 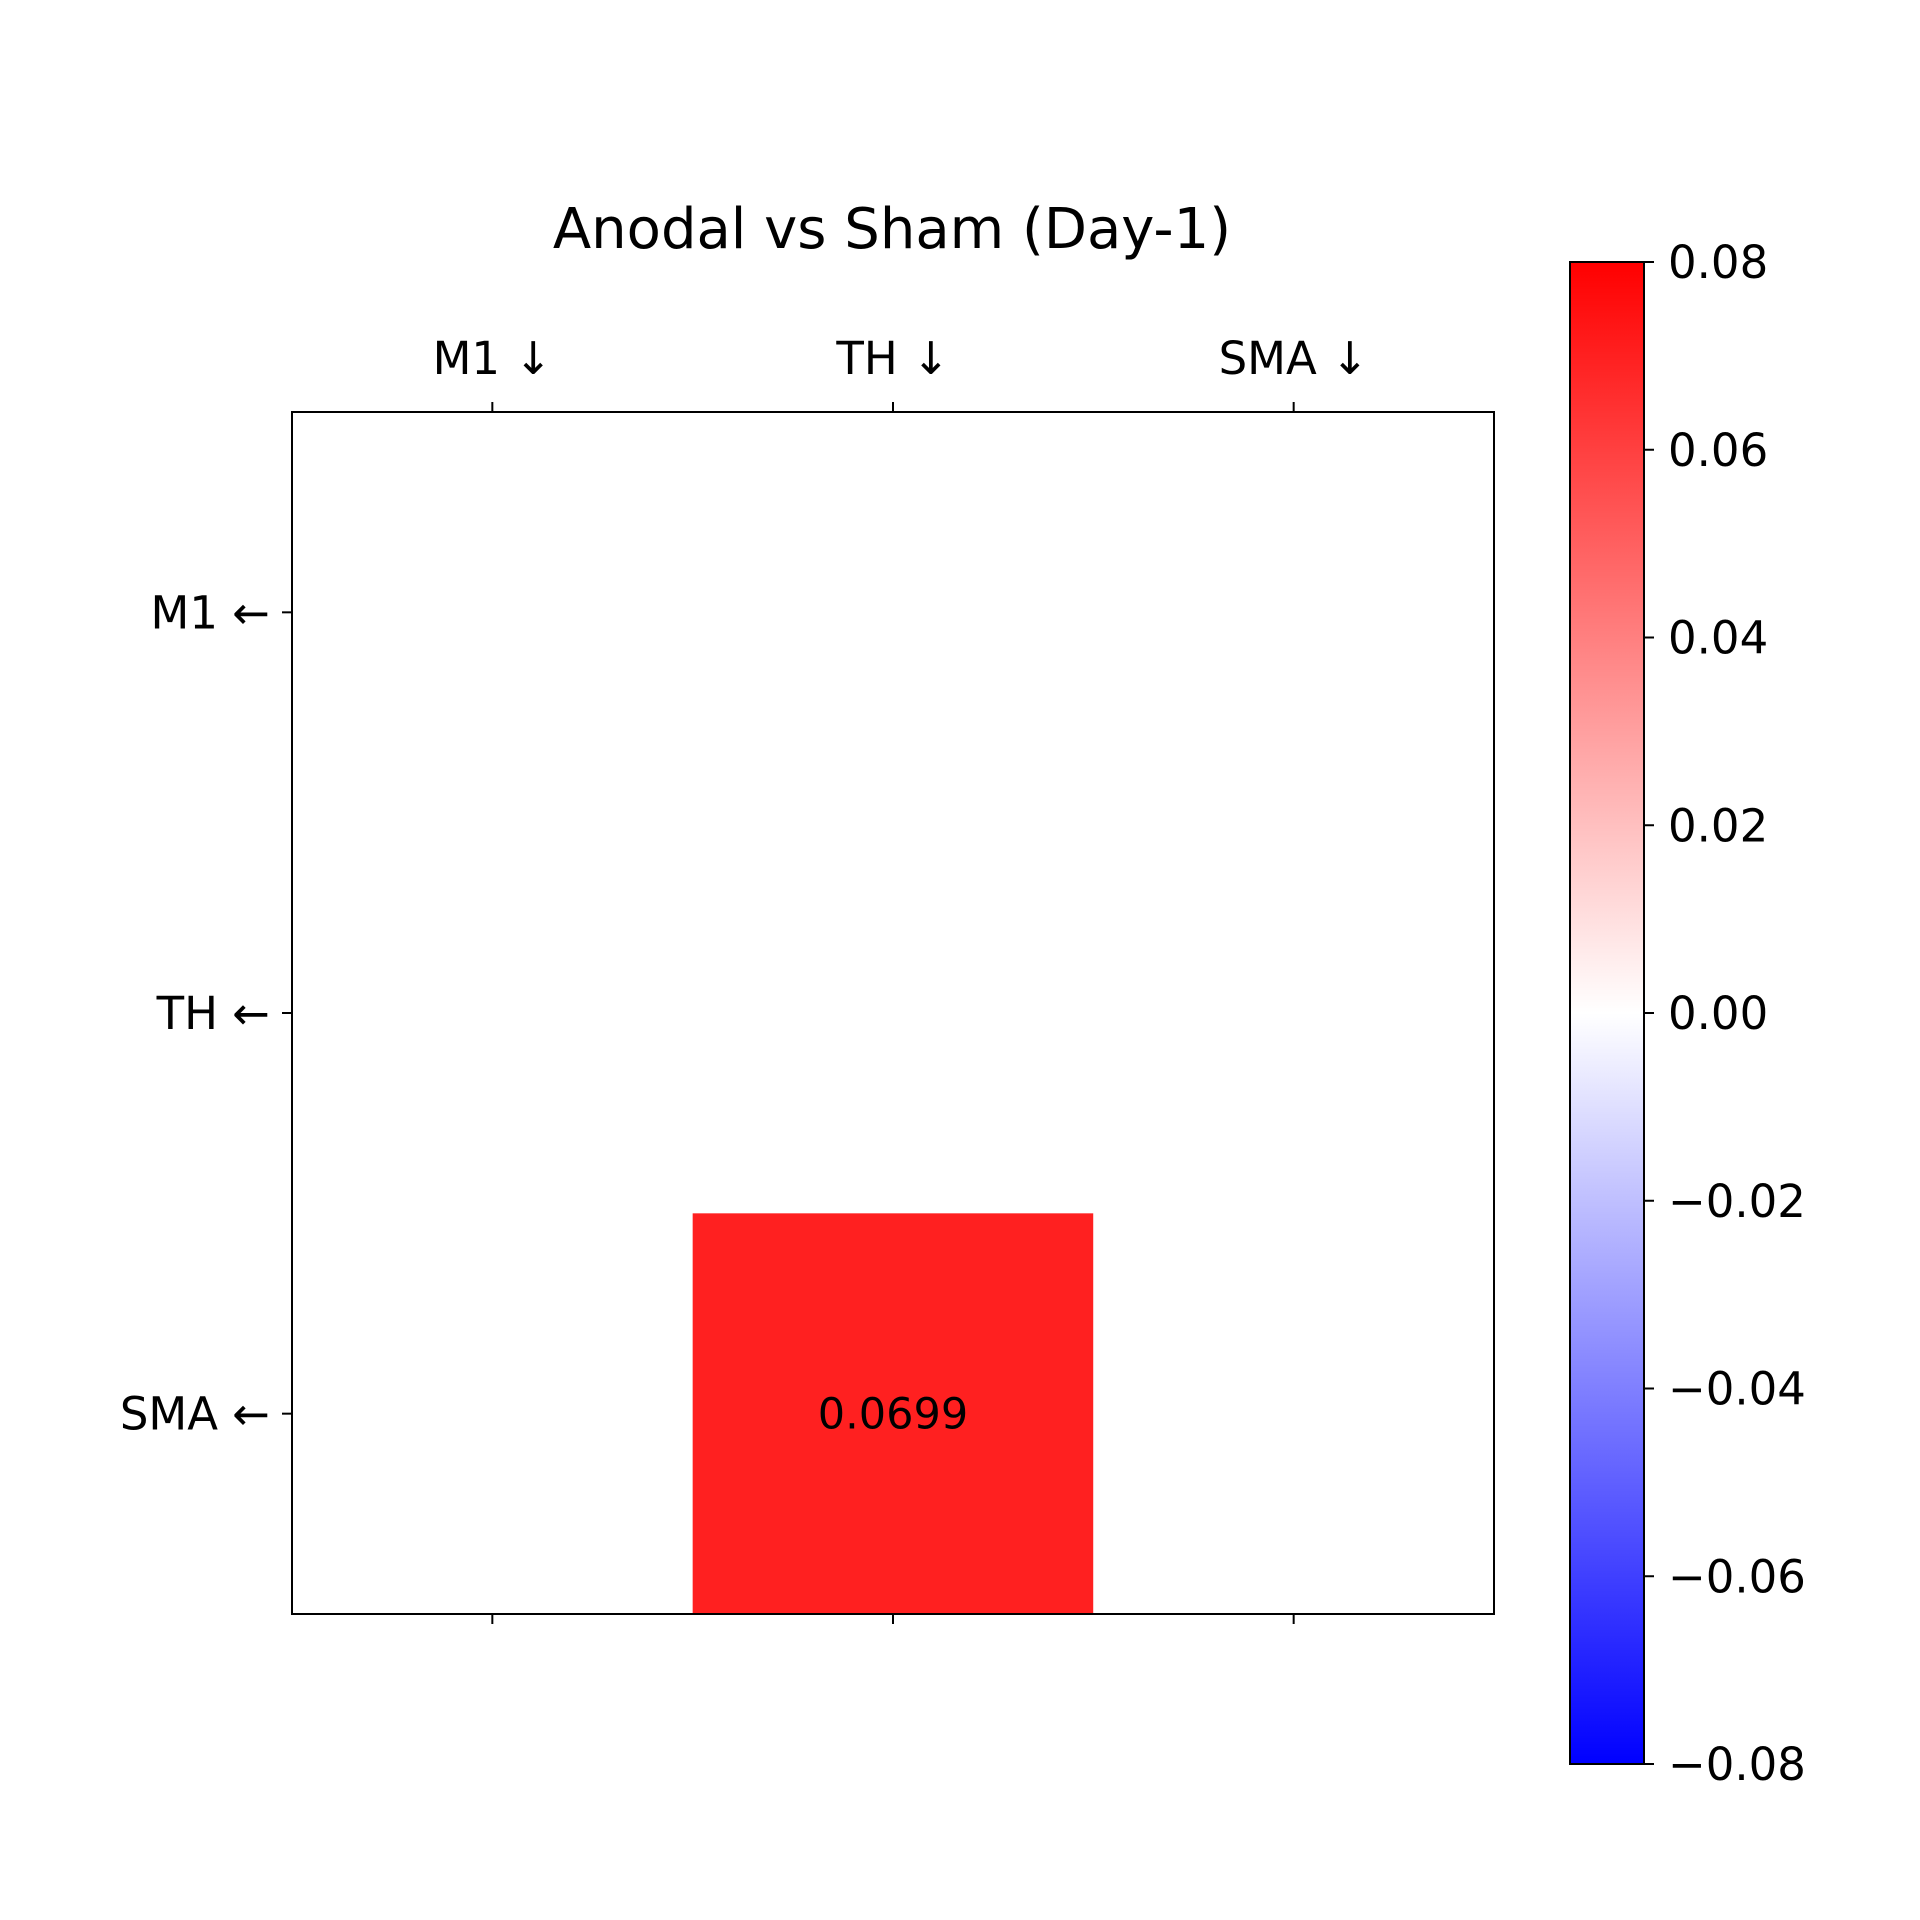 I want to click on y-tick-label: SMA ←, so click(x=195, y=1414).